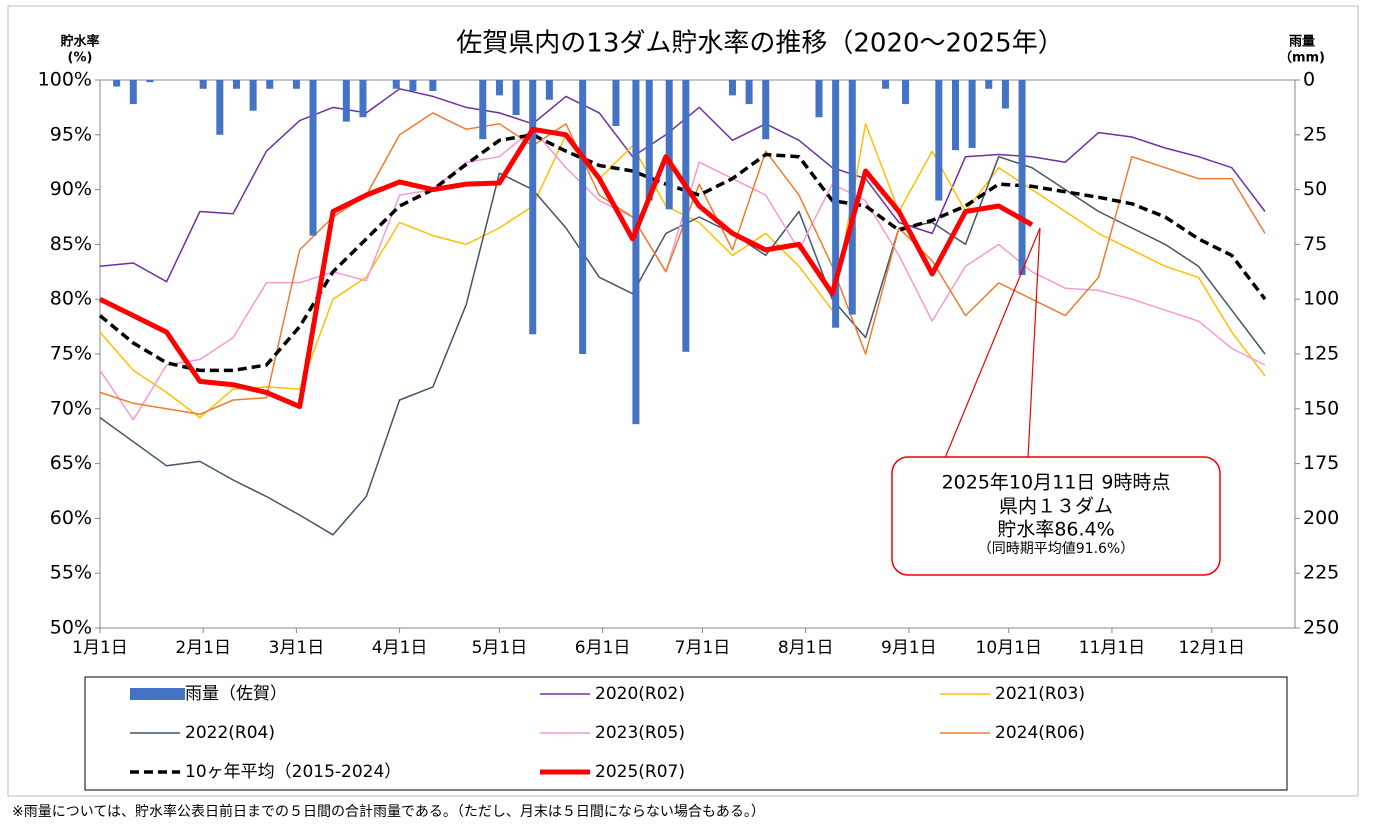 This screenshot has width=1376, height=827. Describe the element at coordinates (603, 648) in the screenshot. I see `x-tick-label: 6月1日` at that location.